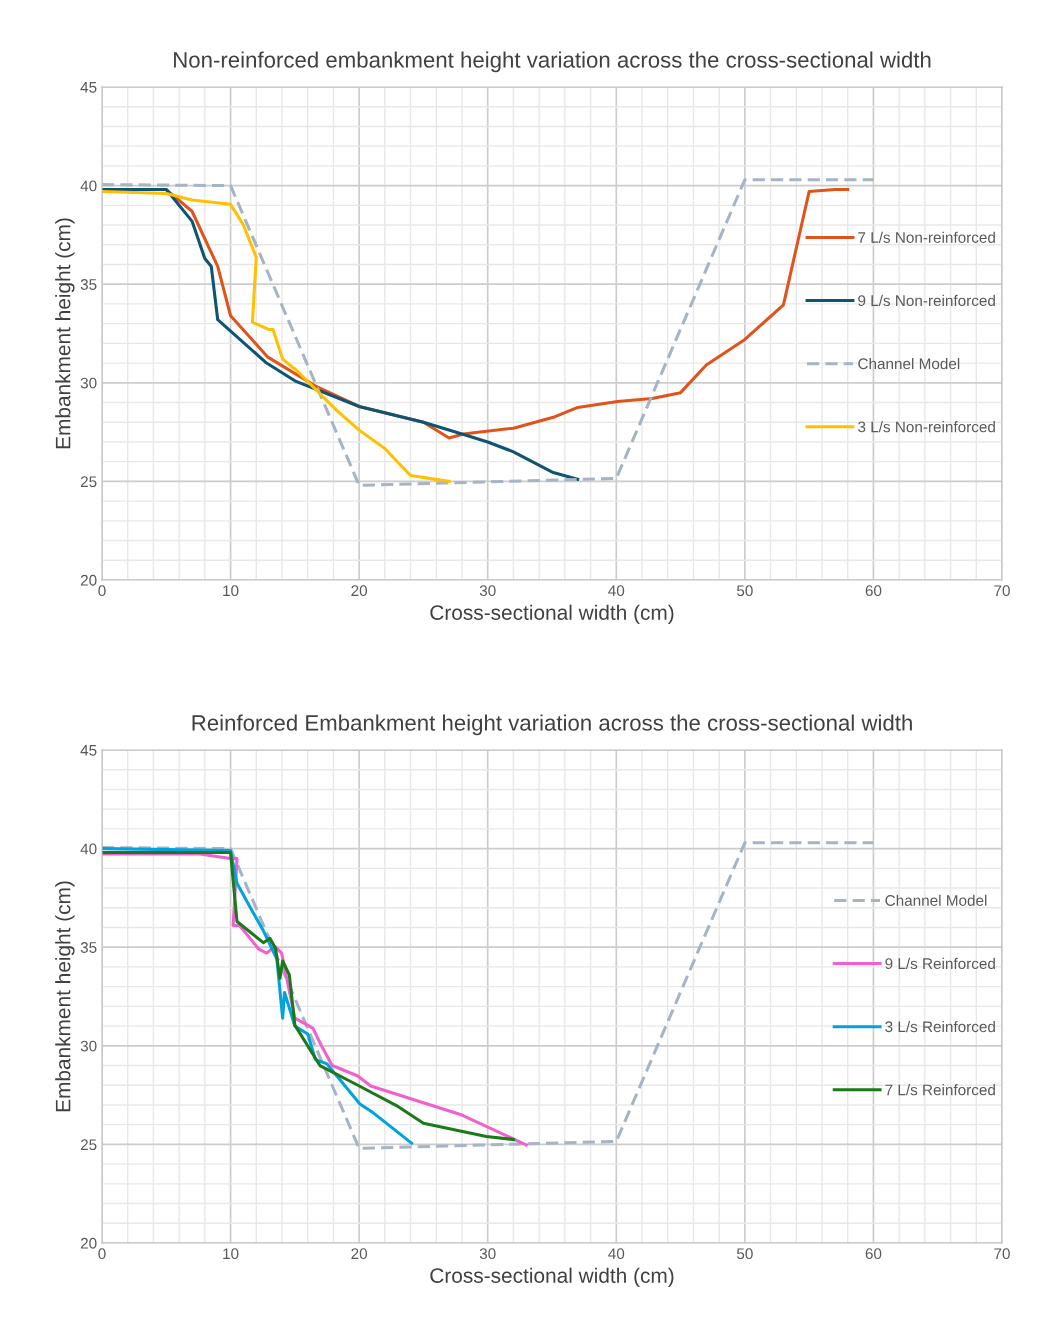  Describe the element at coordinates (940, 963) in the screenshot. I see `legend-label: 9 L/s Reinforced` at that location.